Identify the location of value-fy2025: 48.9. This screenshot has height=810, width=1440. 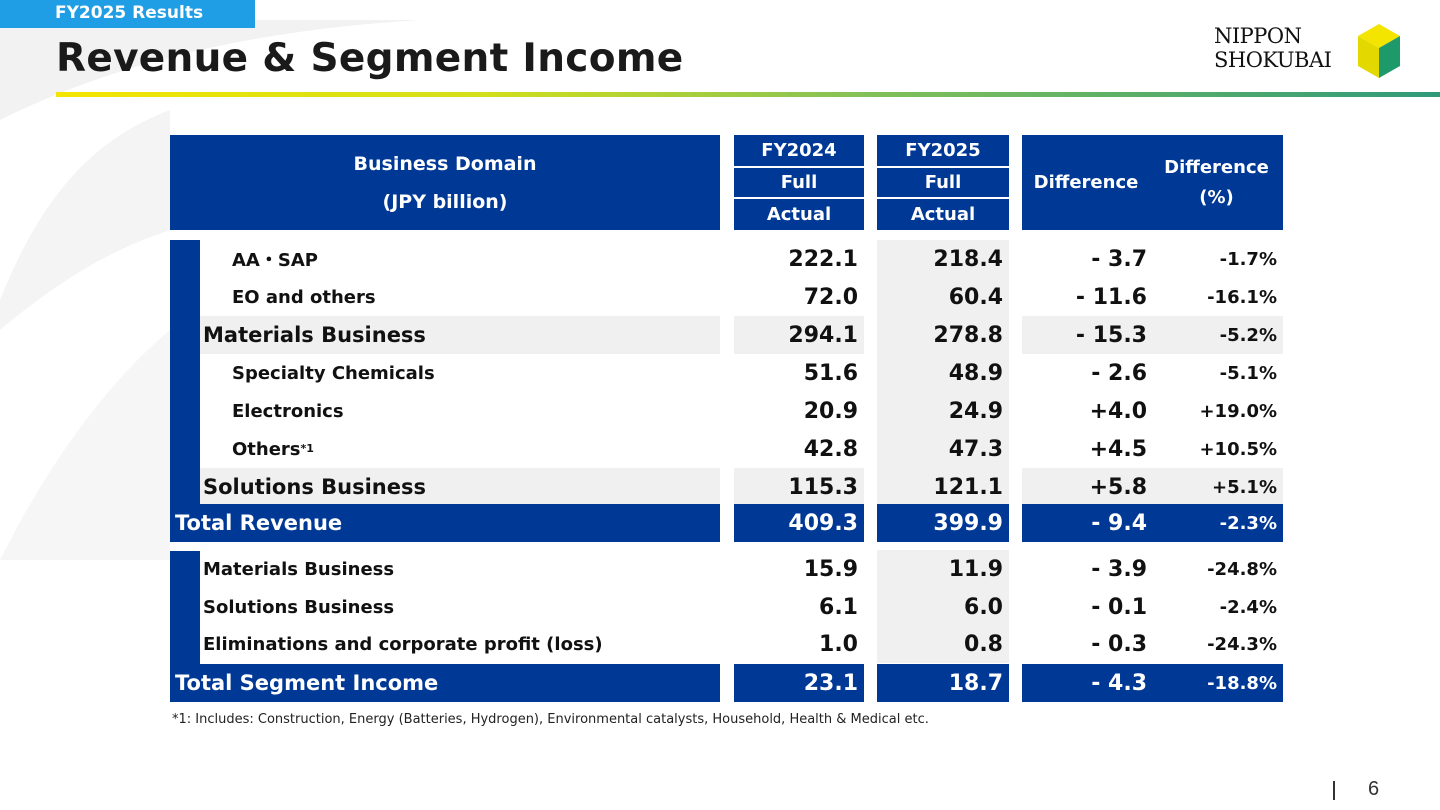
(943, 373).